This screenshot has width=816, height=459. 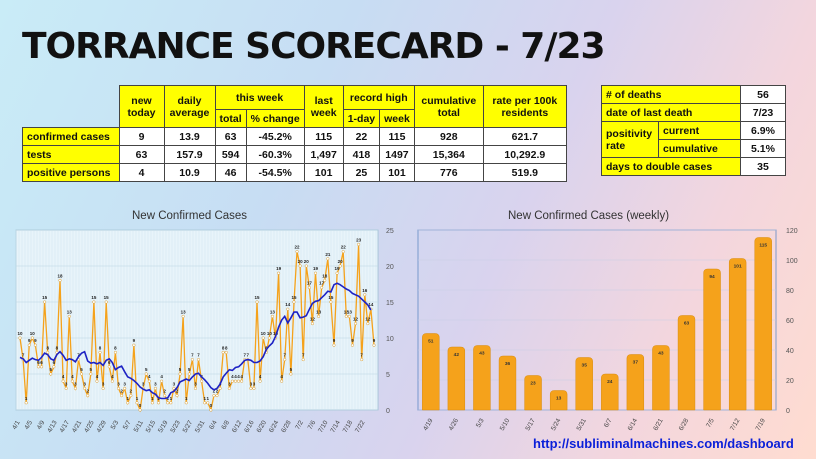 I want to click on rolling-average-line, so click(x=195, y=341).